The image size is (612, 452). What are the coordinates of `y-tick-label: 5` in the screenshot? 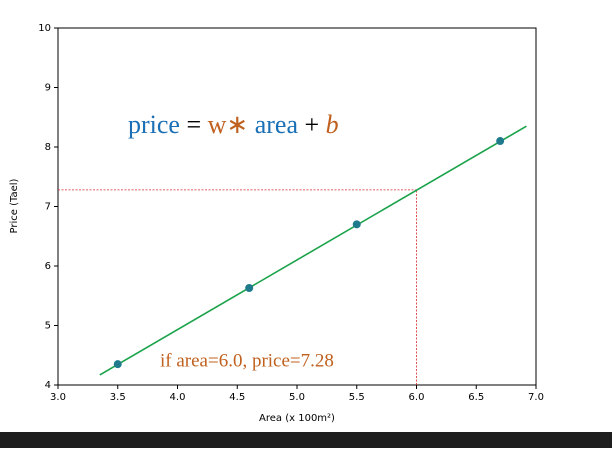 It's located at (48, 326).